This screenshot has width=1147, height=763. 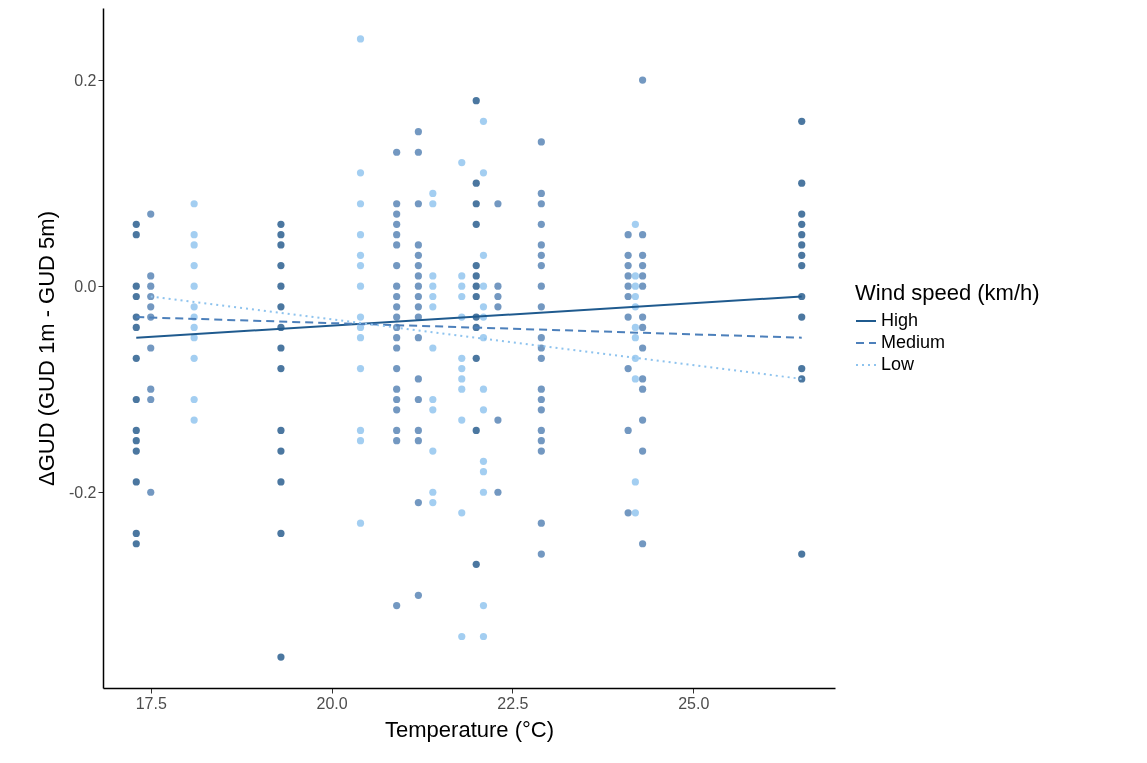 I want to click on legend-label: Low, so click(x=898, y=364).